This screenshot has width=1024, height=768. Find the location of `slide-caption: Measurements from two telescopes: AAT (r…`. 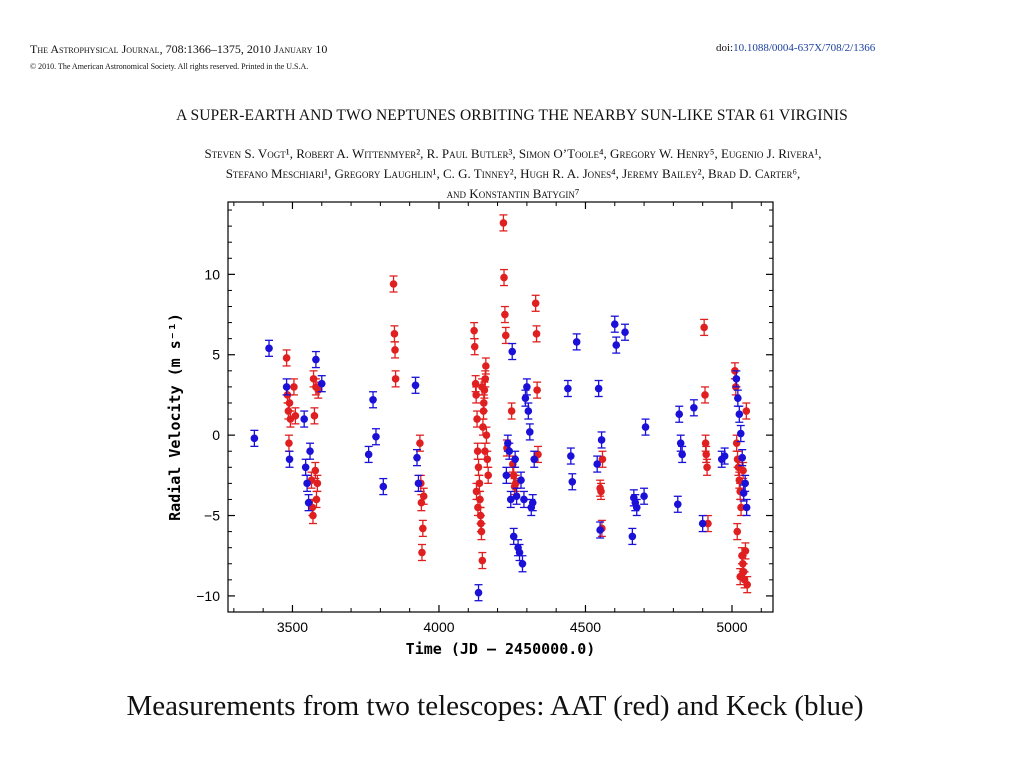

slide-caption: Measurements from two telescopes: AAT (r… is located at coordinates (495, 706).